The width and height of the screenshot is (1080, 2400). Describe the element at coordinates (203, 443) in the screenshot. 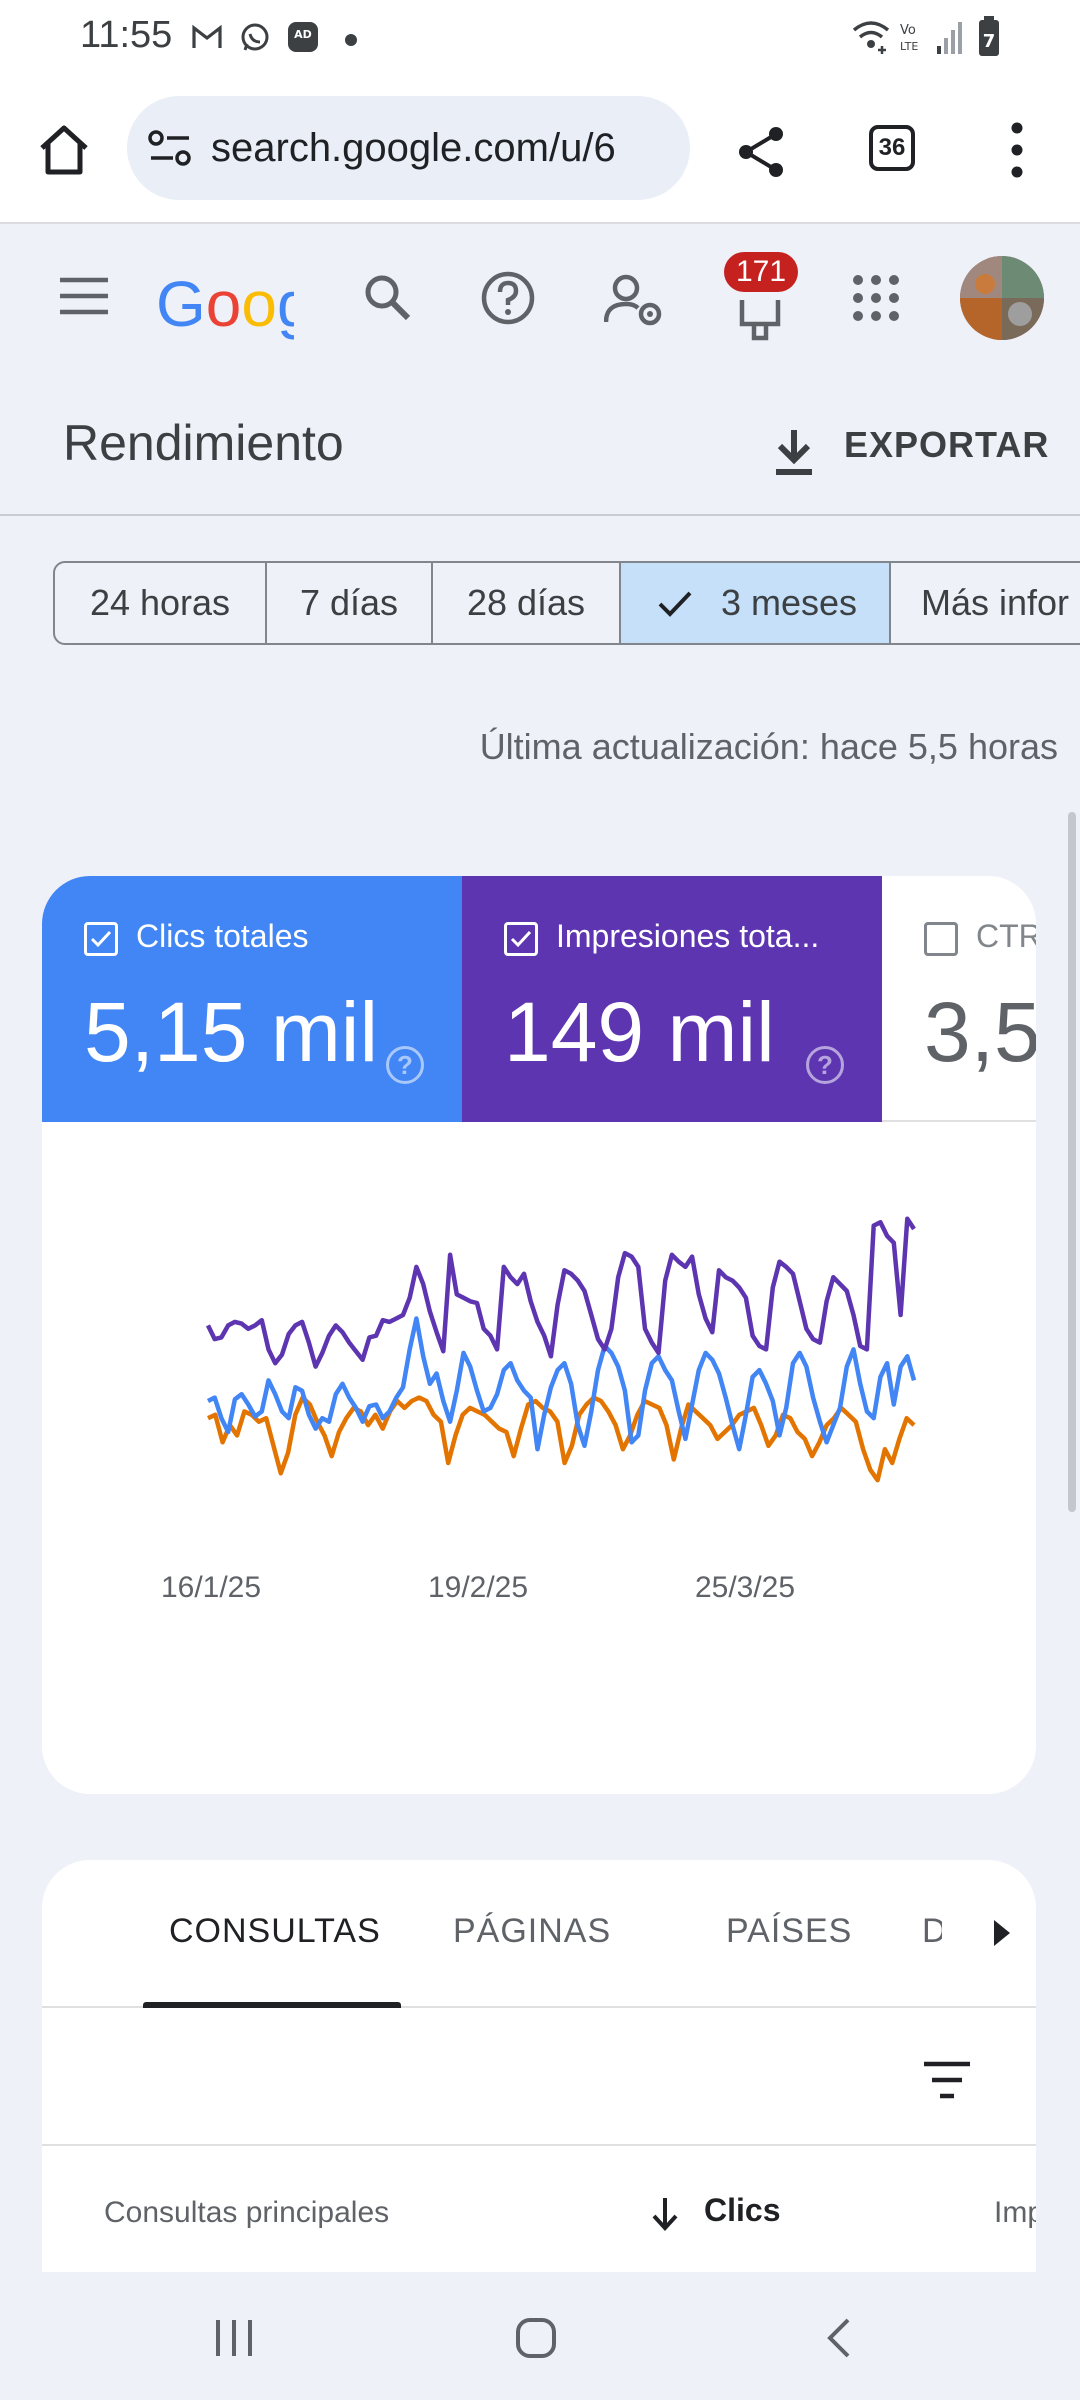

I see `page-title: Rendimiento` at that location.